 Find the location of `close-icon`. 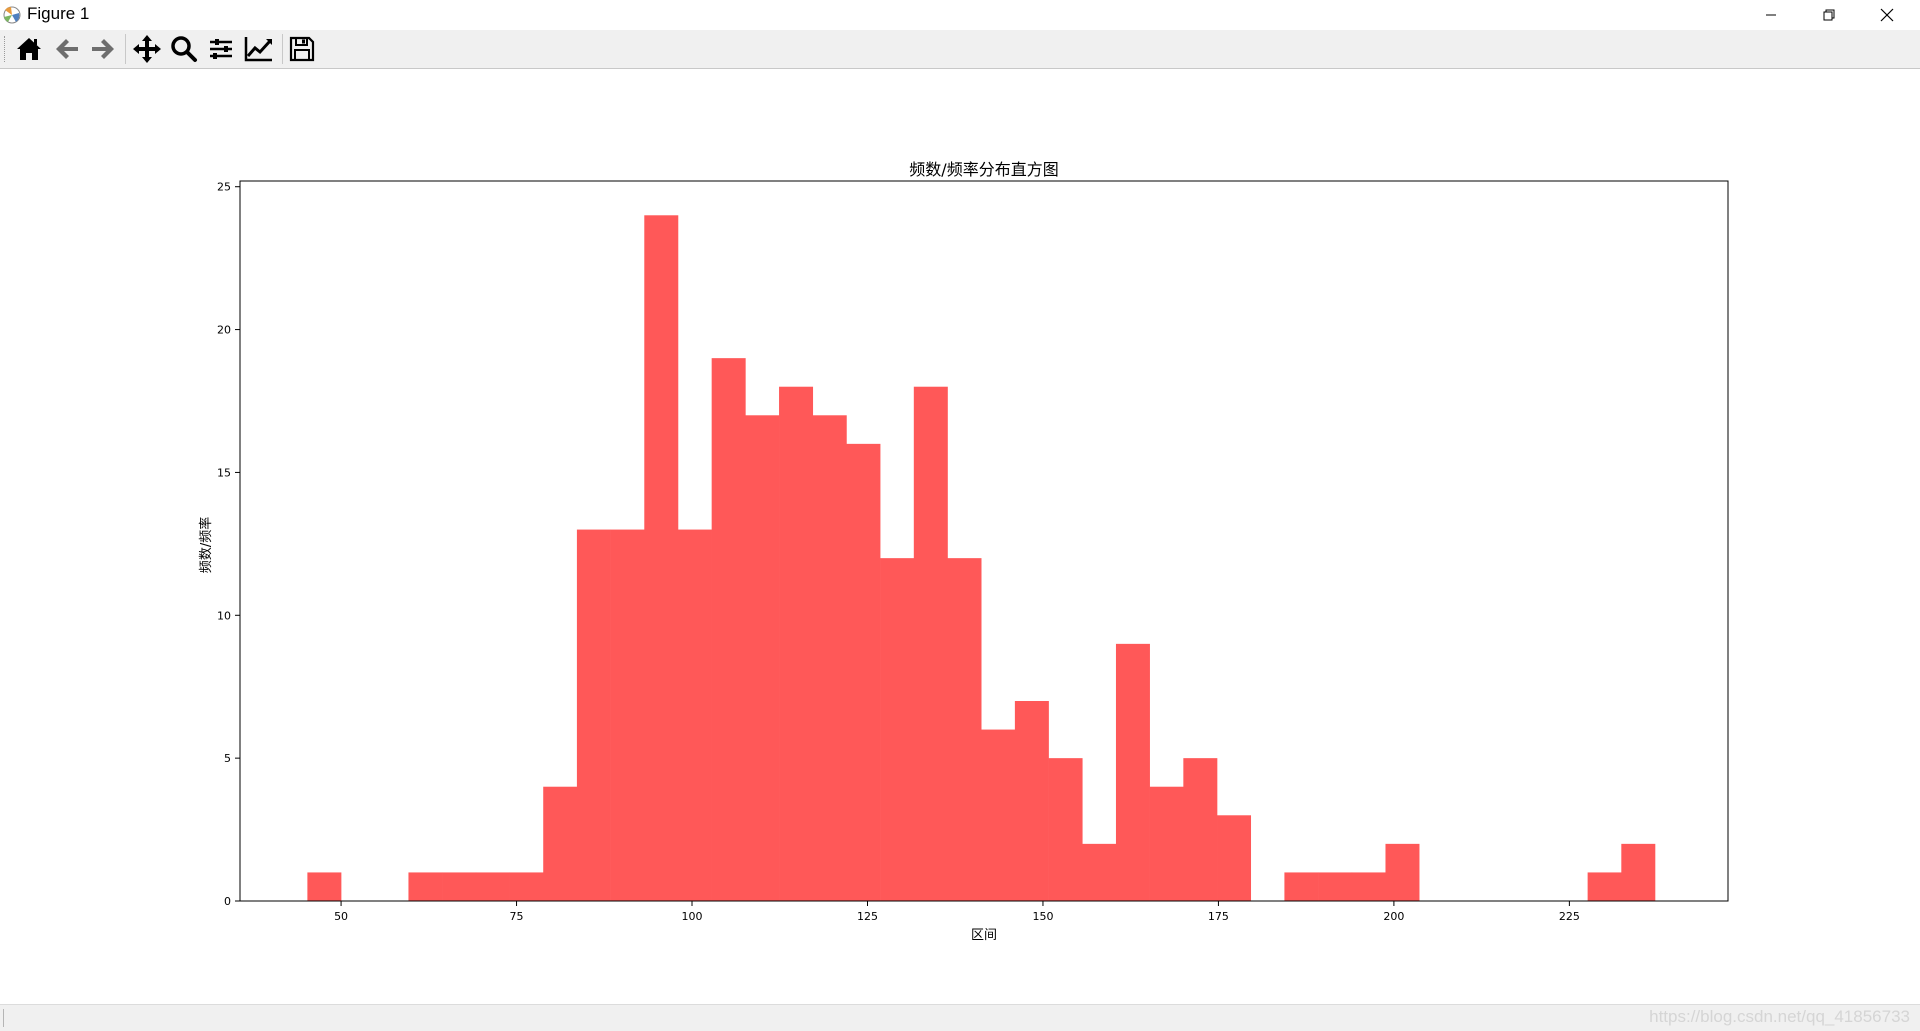

close-icon is located at coordinates (1887, 15).